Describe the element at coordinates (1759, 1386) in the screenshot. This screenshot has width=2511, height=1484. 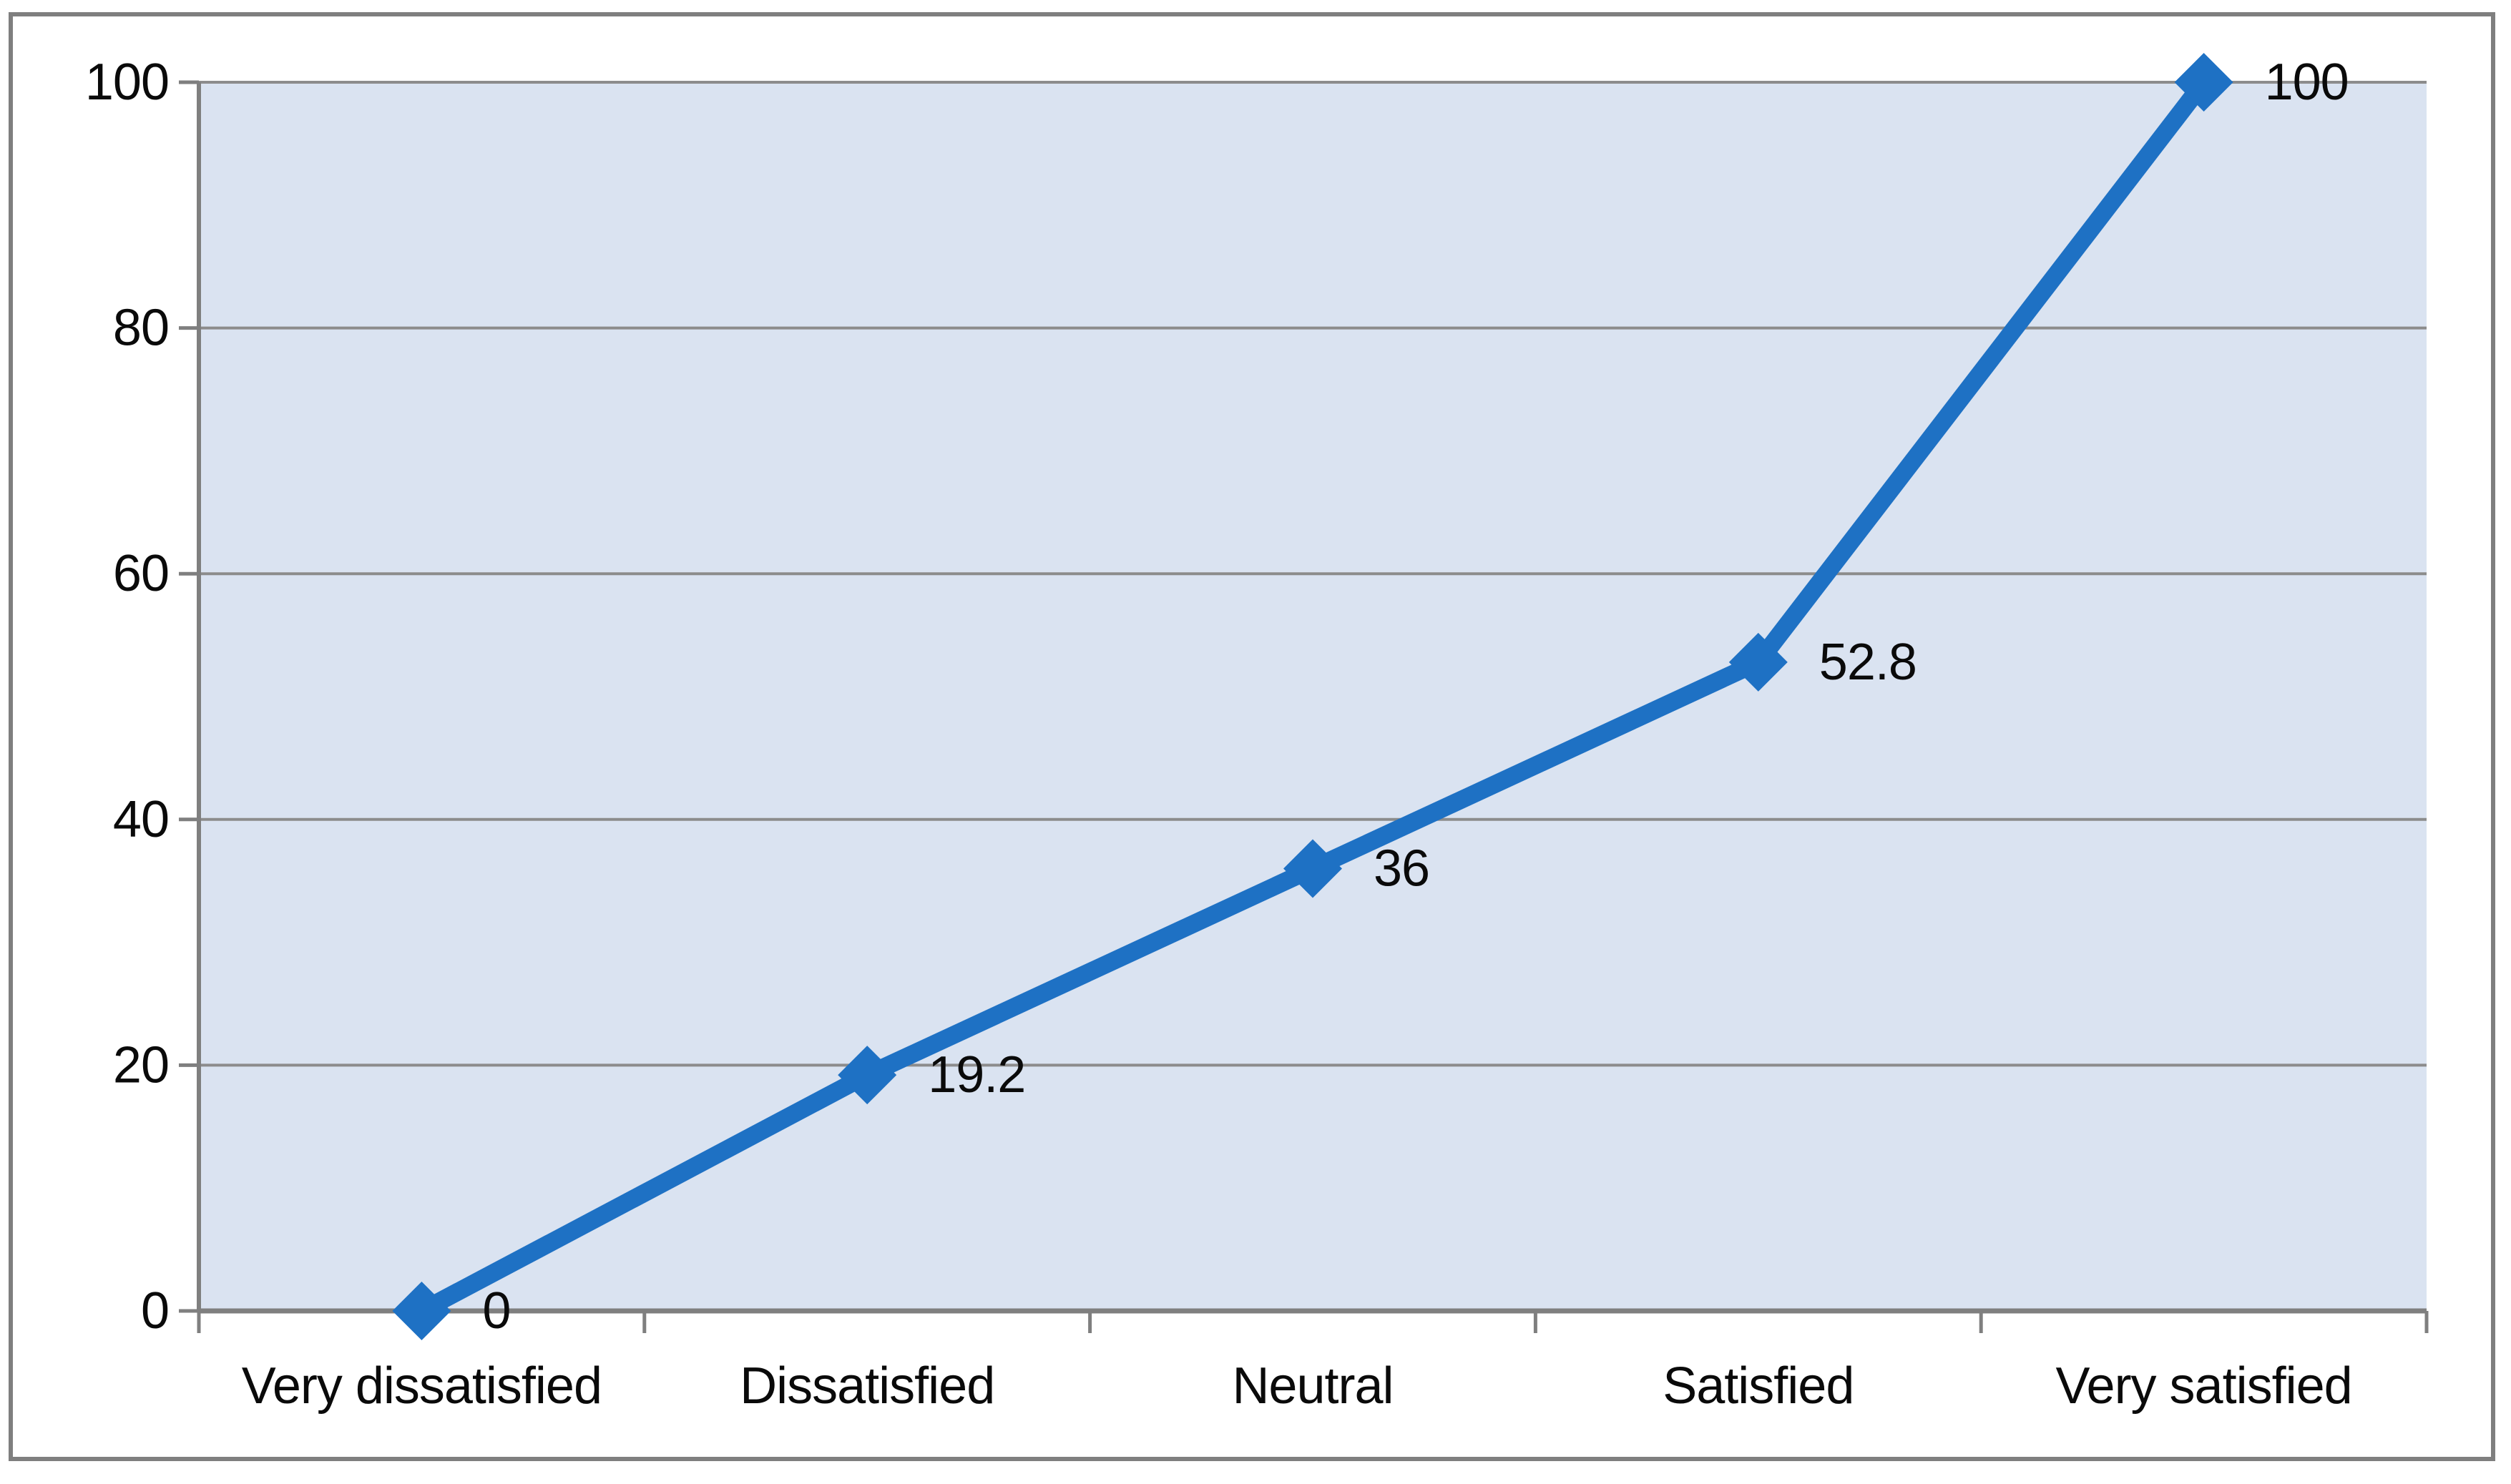
I see `x-category-label: Satisfied` at that location.